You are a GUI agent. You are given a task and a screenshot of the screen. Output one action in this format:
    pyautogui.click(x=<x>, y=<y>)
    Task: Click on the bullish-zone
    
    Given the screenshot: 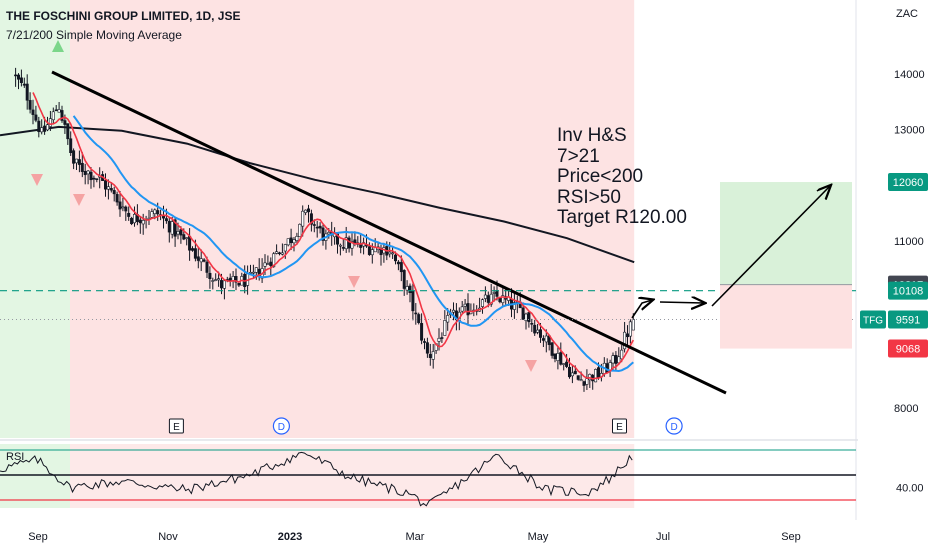 What is the action you would take?
    pyautogui.click(x=35, y=219)
    